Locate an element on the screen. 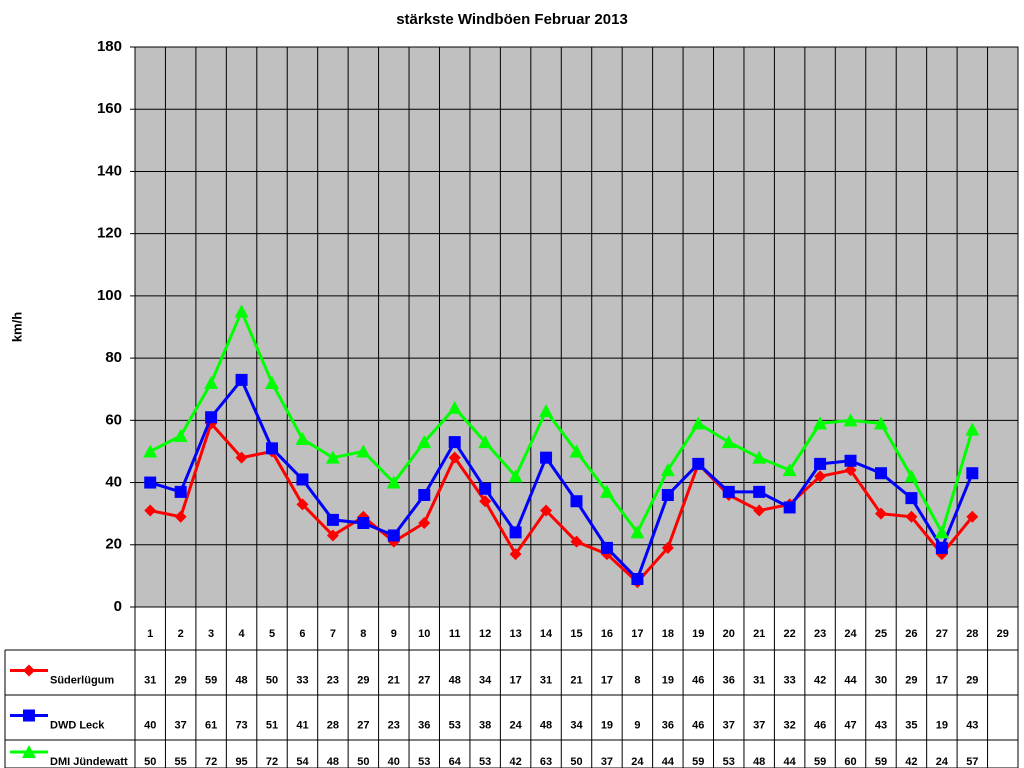  table-value: 21 is located at coordinates (394, 680).